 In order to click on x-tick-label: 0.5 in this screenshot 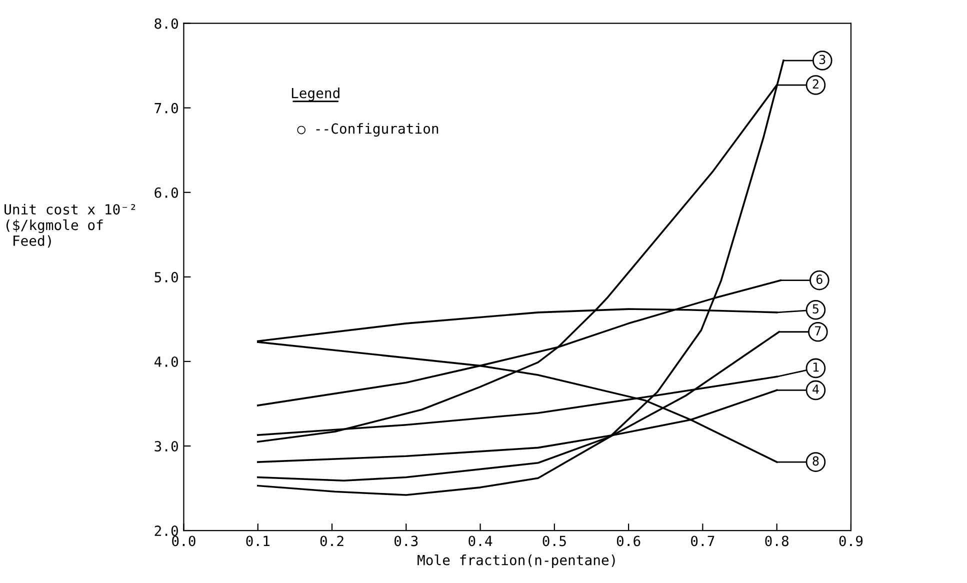, I will do `click(554, 541)`.